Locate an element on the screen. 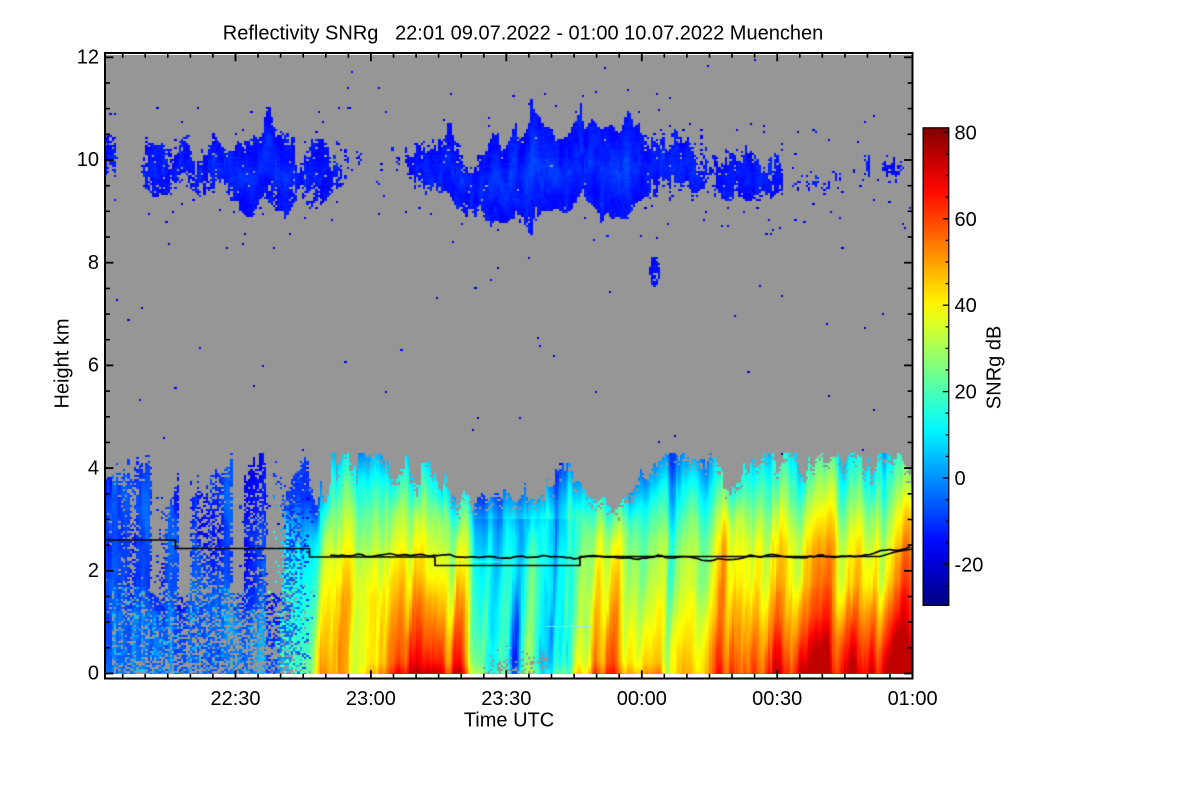 This screenshot has width=1200, height=800. svg-text: 8 is located at coordinates (93, 263).